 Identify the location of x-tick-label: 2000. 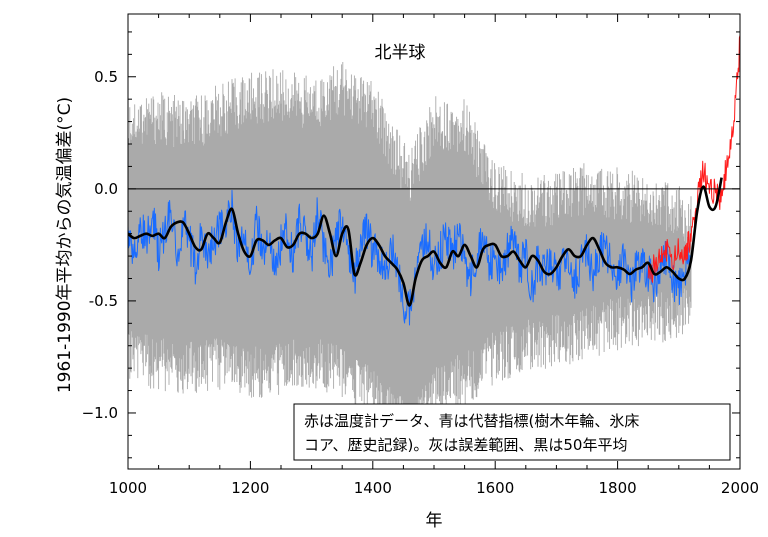
(740, 488).